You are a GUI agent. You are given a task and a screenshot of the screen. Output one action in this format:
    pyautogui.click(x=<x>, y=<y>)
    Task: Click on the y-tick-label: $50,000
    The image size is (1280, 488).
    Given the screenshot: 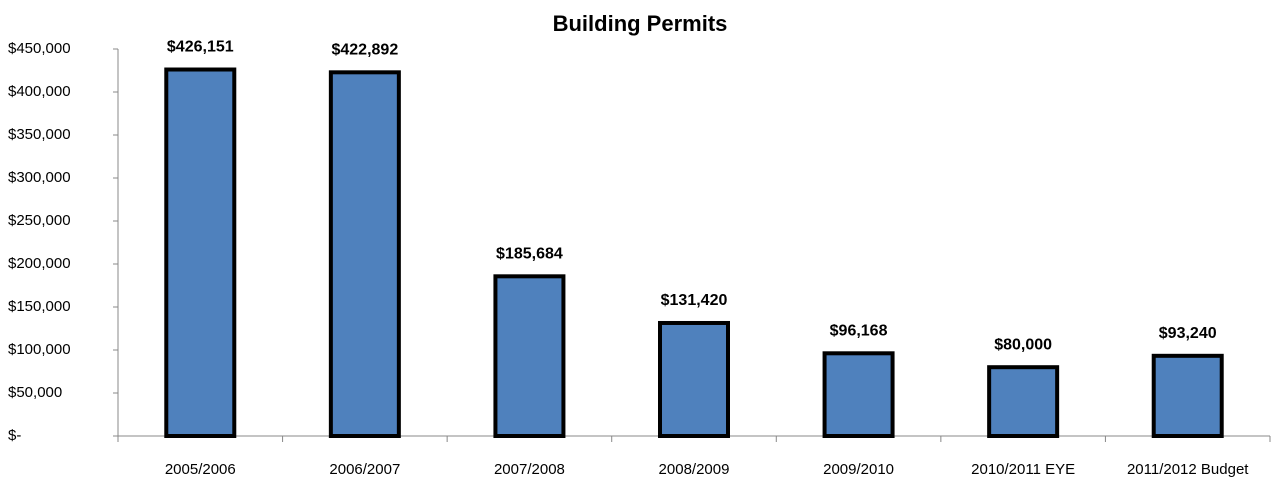 What is the action you would take?
    pyautogui.click(x=35, y=392)
    